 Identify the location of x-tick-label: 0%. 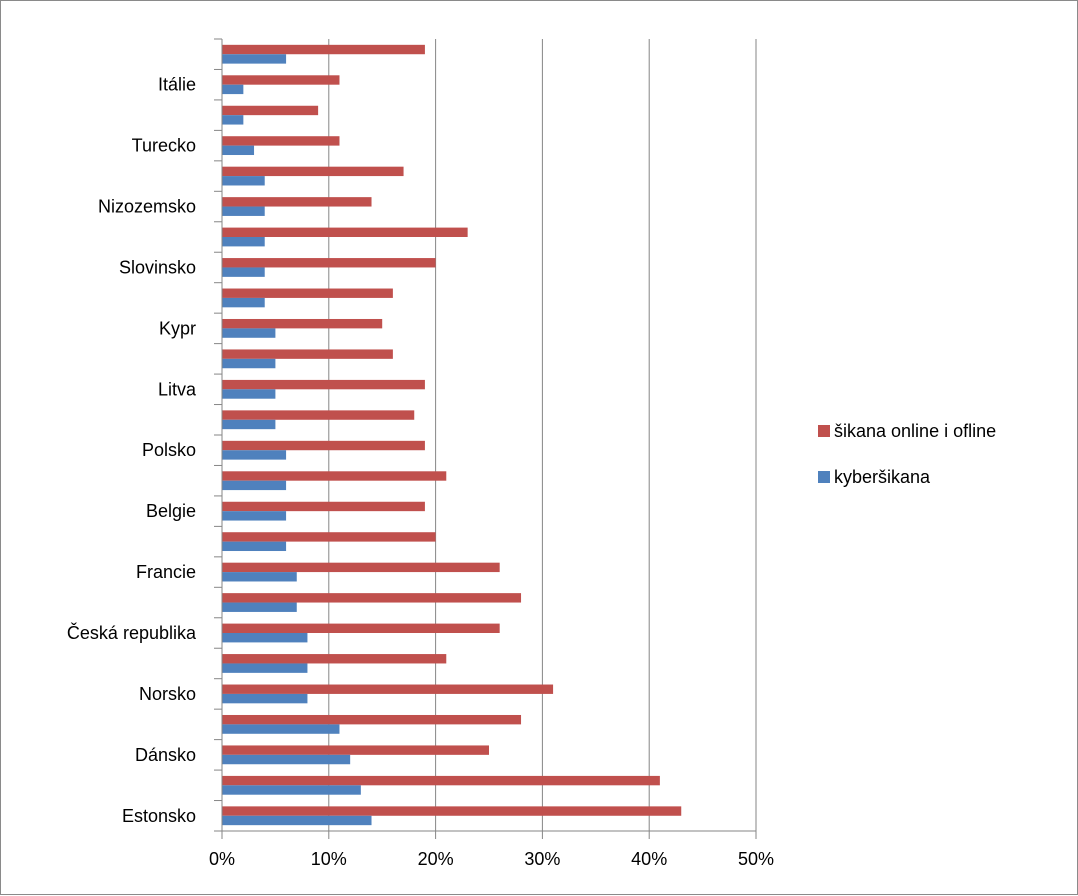
(222, 859).